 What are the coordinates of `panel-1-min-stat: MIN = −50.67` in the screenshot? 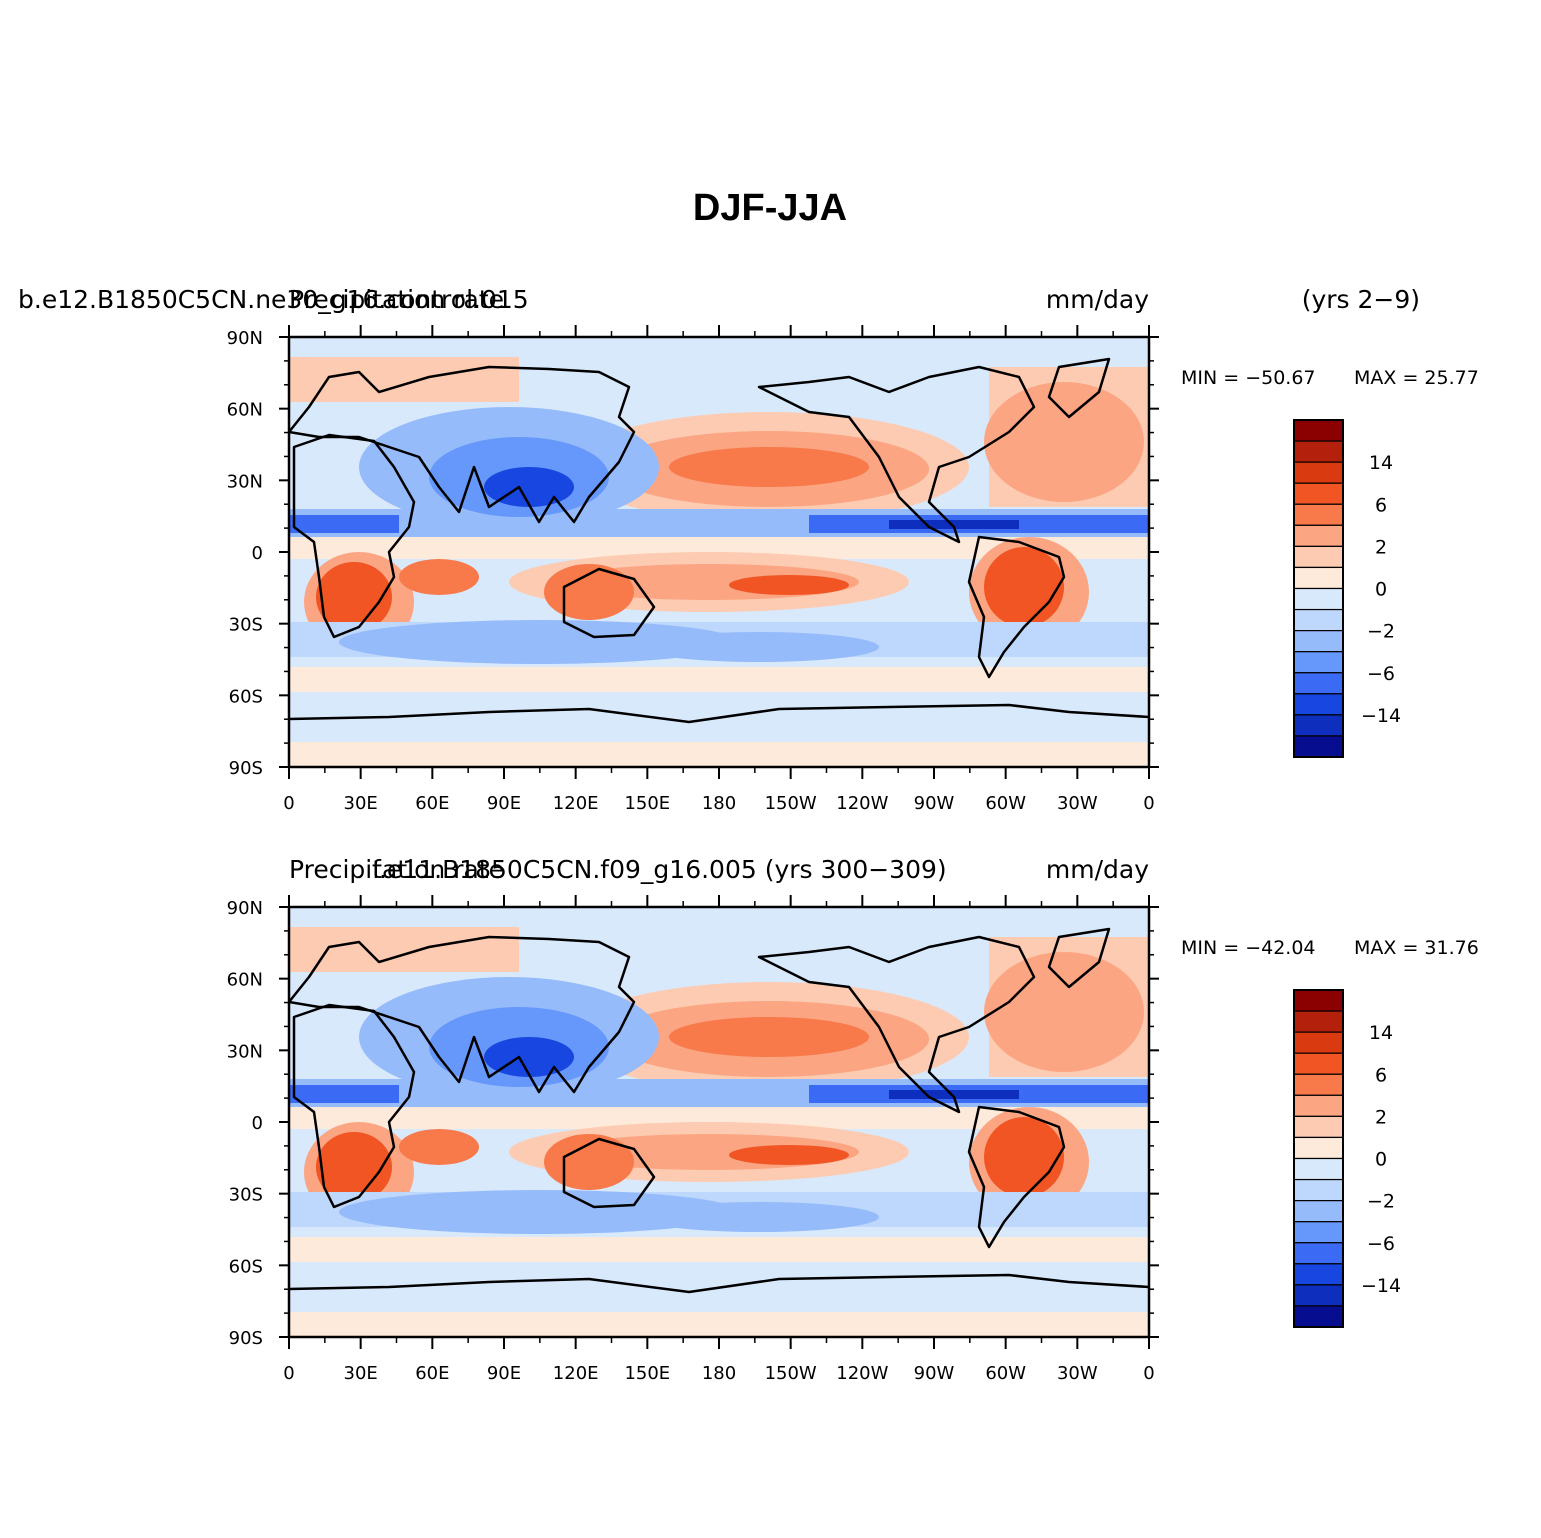 It's located at (1248, 378).